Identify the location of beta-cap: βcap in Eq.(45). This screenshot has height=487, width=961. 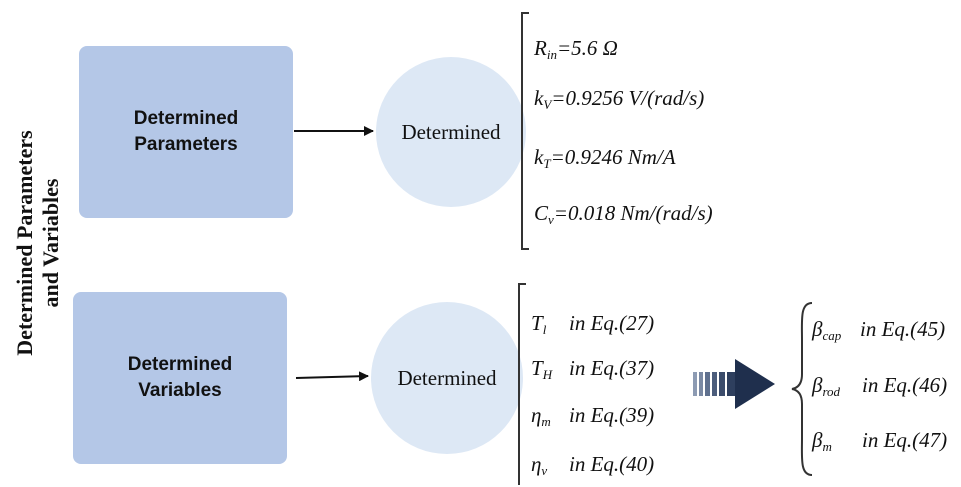
(879, 330).